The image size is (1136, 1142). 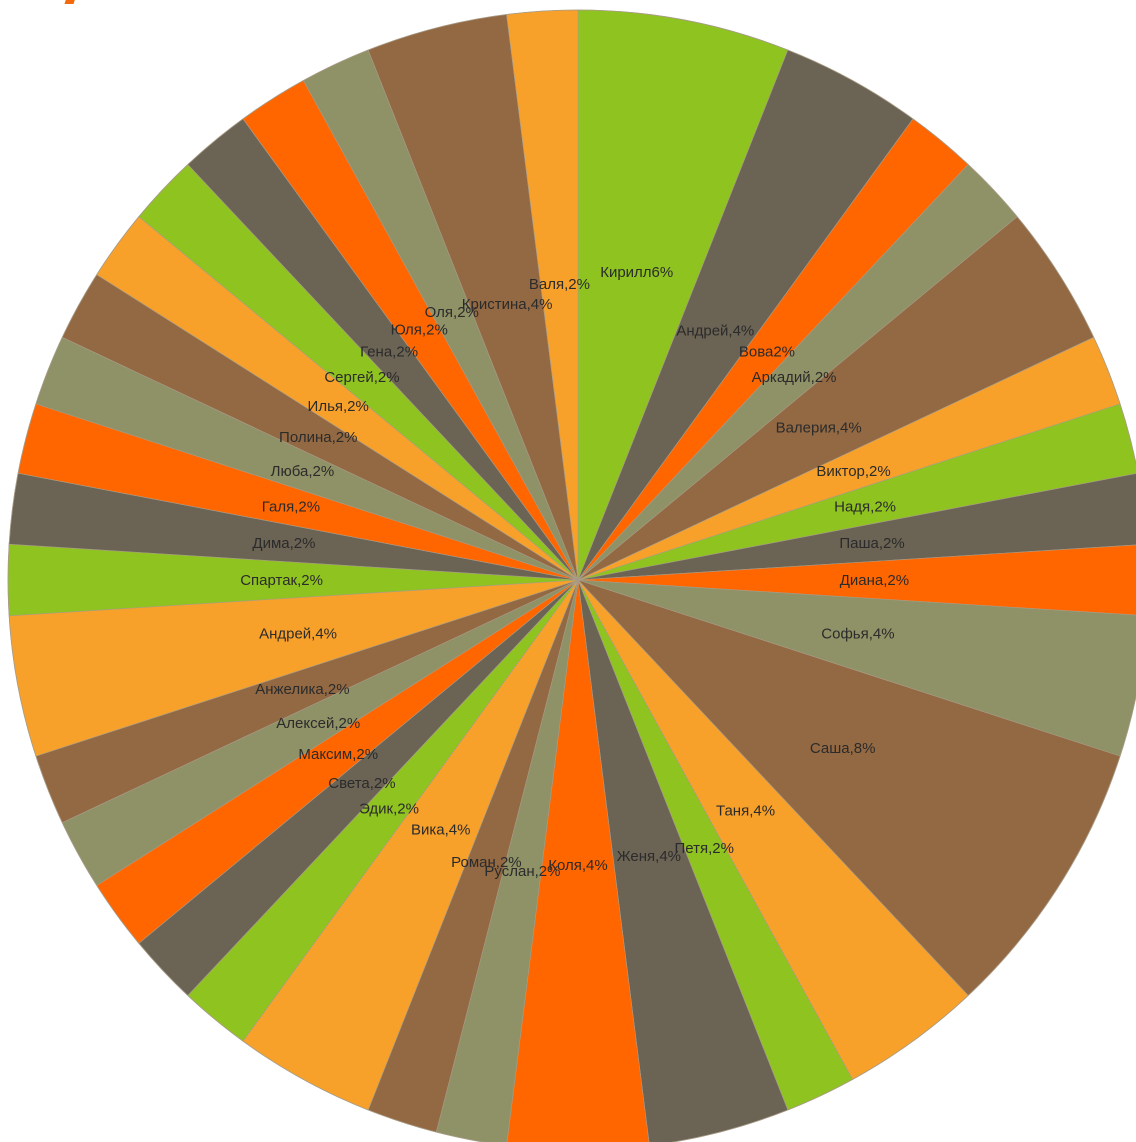 What do you see at coordinates (857, 633) in the screenshot?
I see `slice-label: Софья,4%` at bounding box center [857, 633].